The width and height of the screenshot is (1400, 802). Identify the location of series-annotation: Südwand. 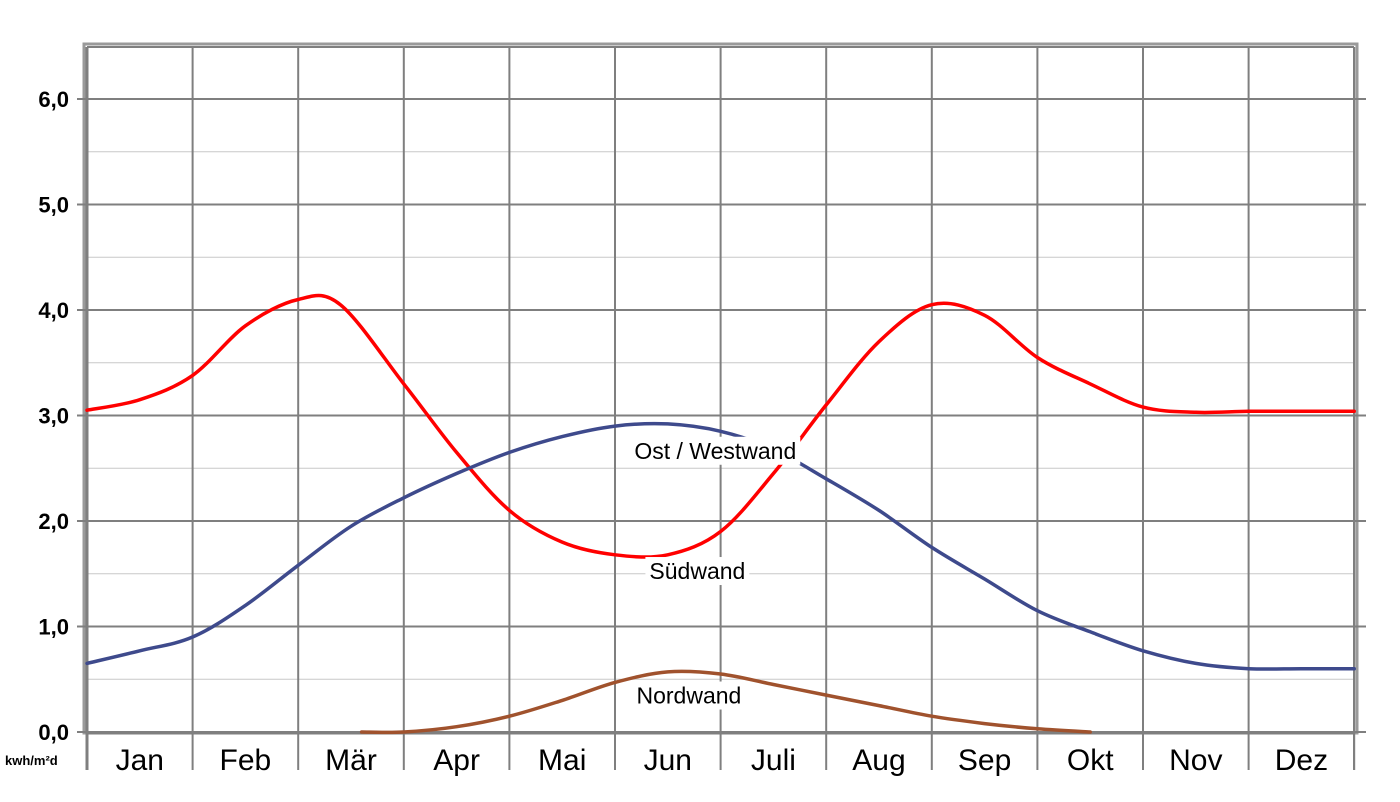
(697, 571).